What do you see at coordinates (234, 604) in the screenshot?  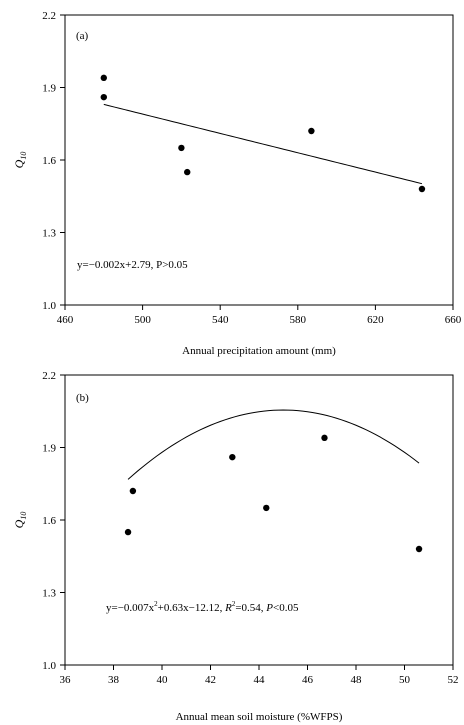 I see `equation-r-sup: 2` at bounding box center [234, 604].